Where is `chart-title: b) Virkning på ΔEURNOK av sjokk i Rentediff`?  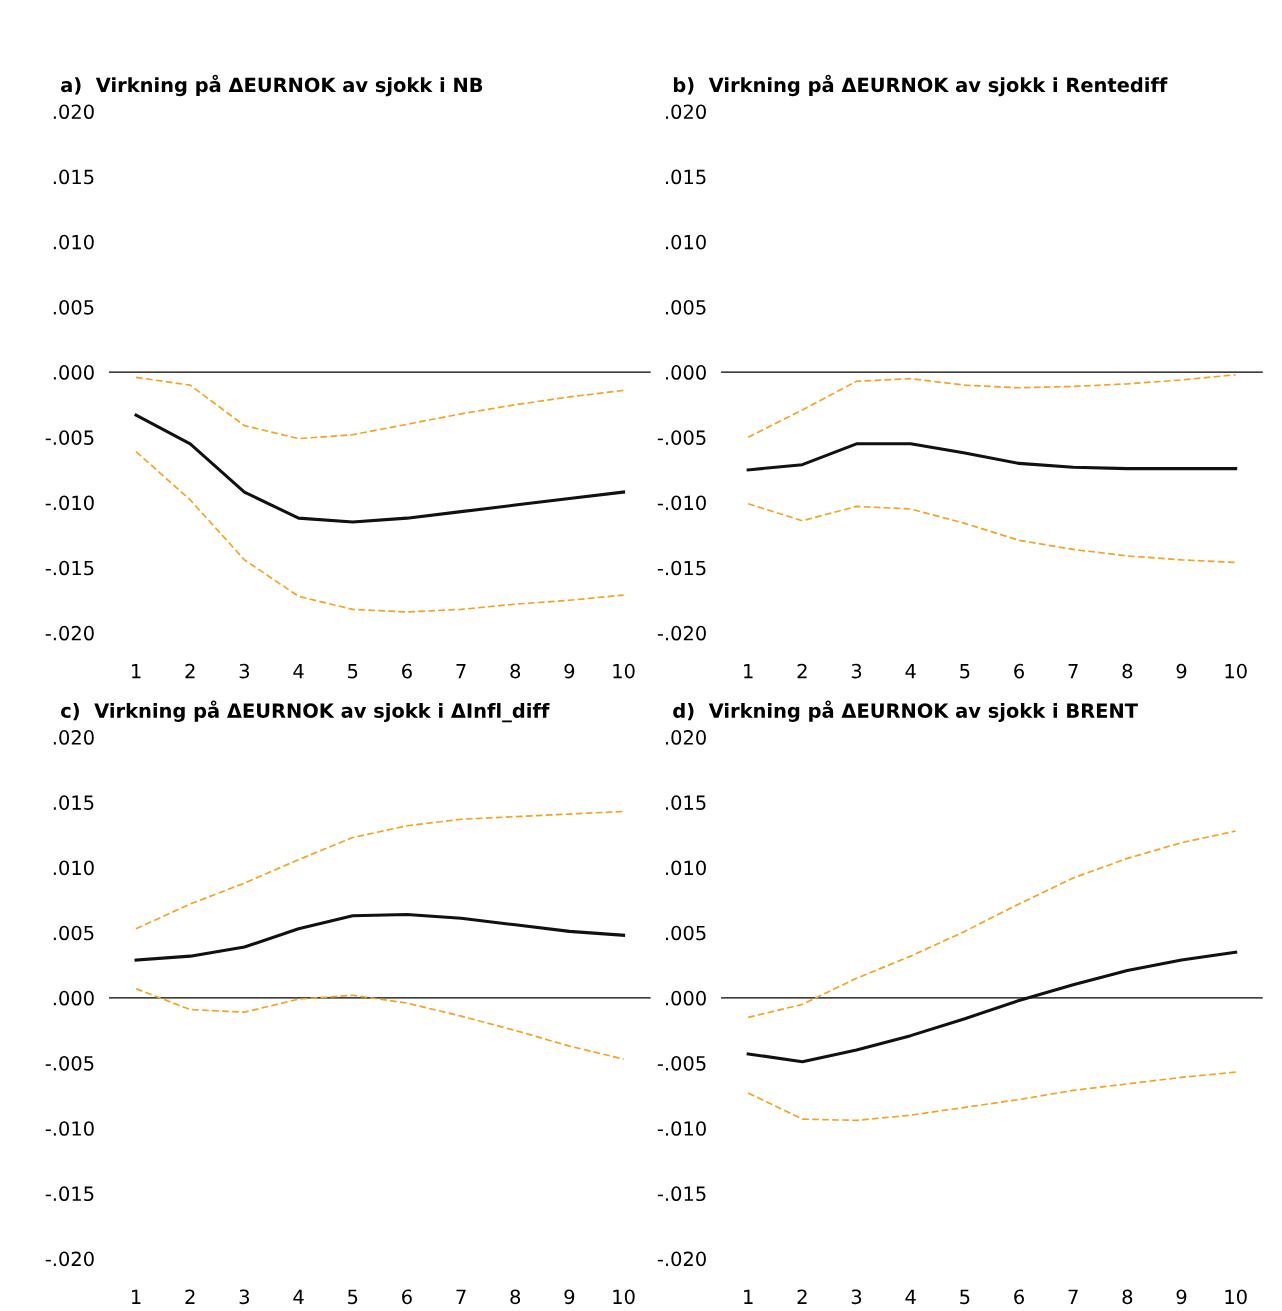 chart-title: b) Virkning på ΔEURNOK av sjokk i Rentediff is located at coordinates (920, 85).